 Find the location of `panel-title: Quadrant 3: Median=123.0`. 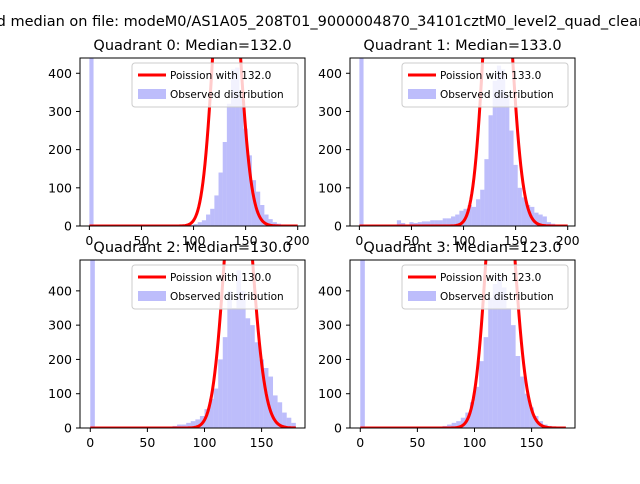

panel-title: Quadrant 3: Median=123.0 is located at coordinates (462, 248).